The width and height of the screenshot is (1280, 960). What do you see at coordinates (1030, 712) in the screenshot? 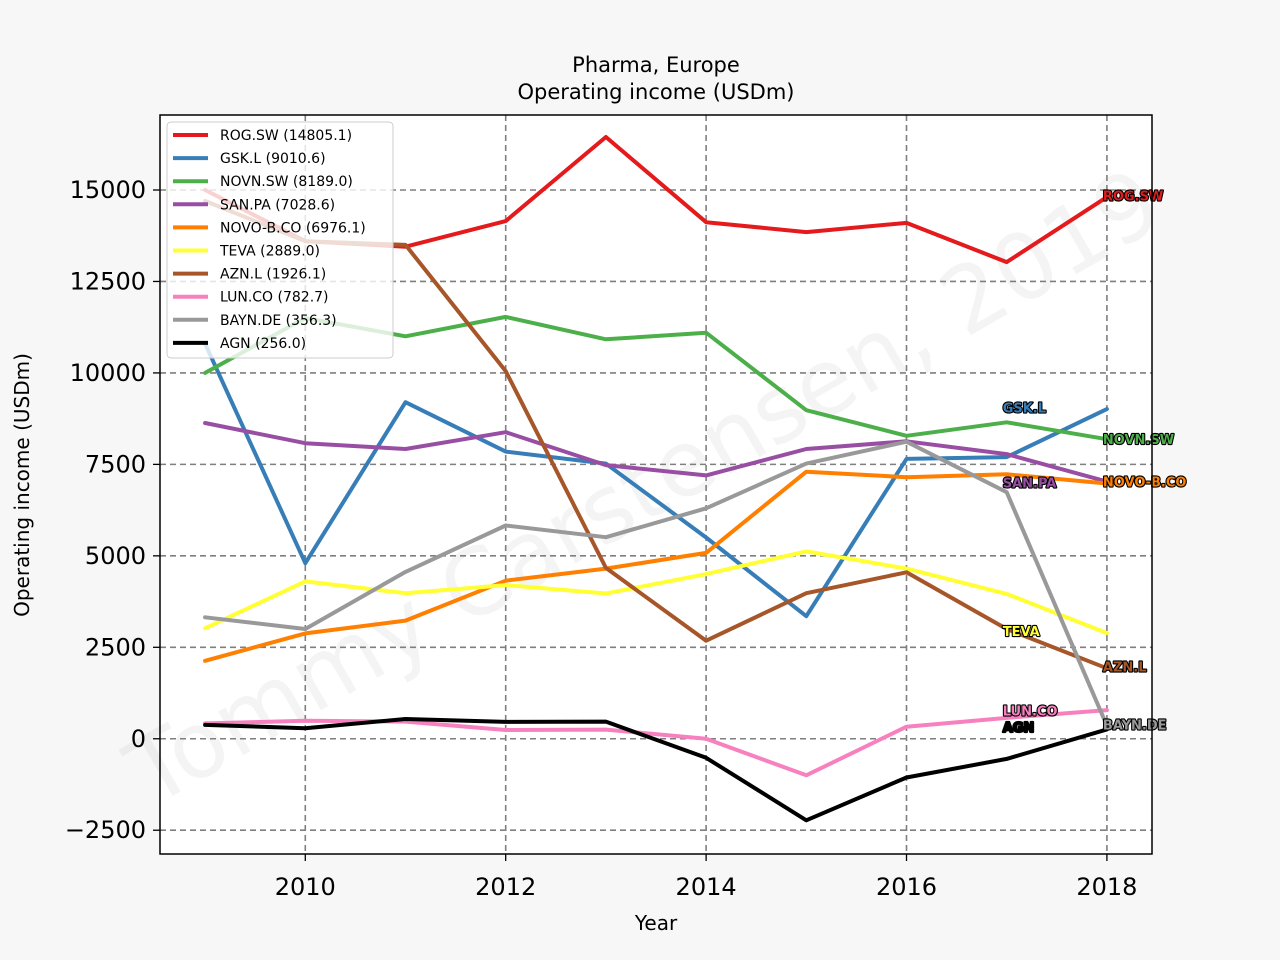
I see `end-label-lun-co: LUN.CO` at bounding box center [1030, 712].